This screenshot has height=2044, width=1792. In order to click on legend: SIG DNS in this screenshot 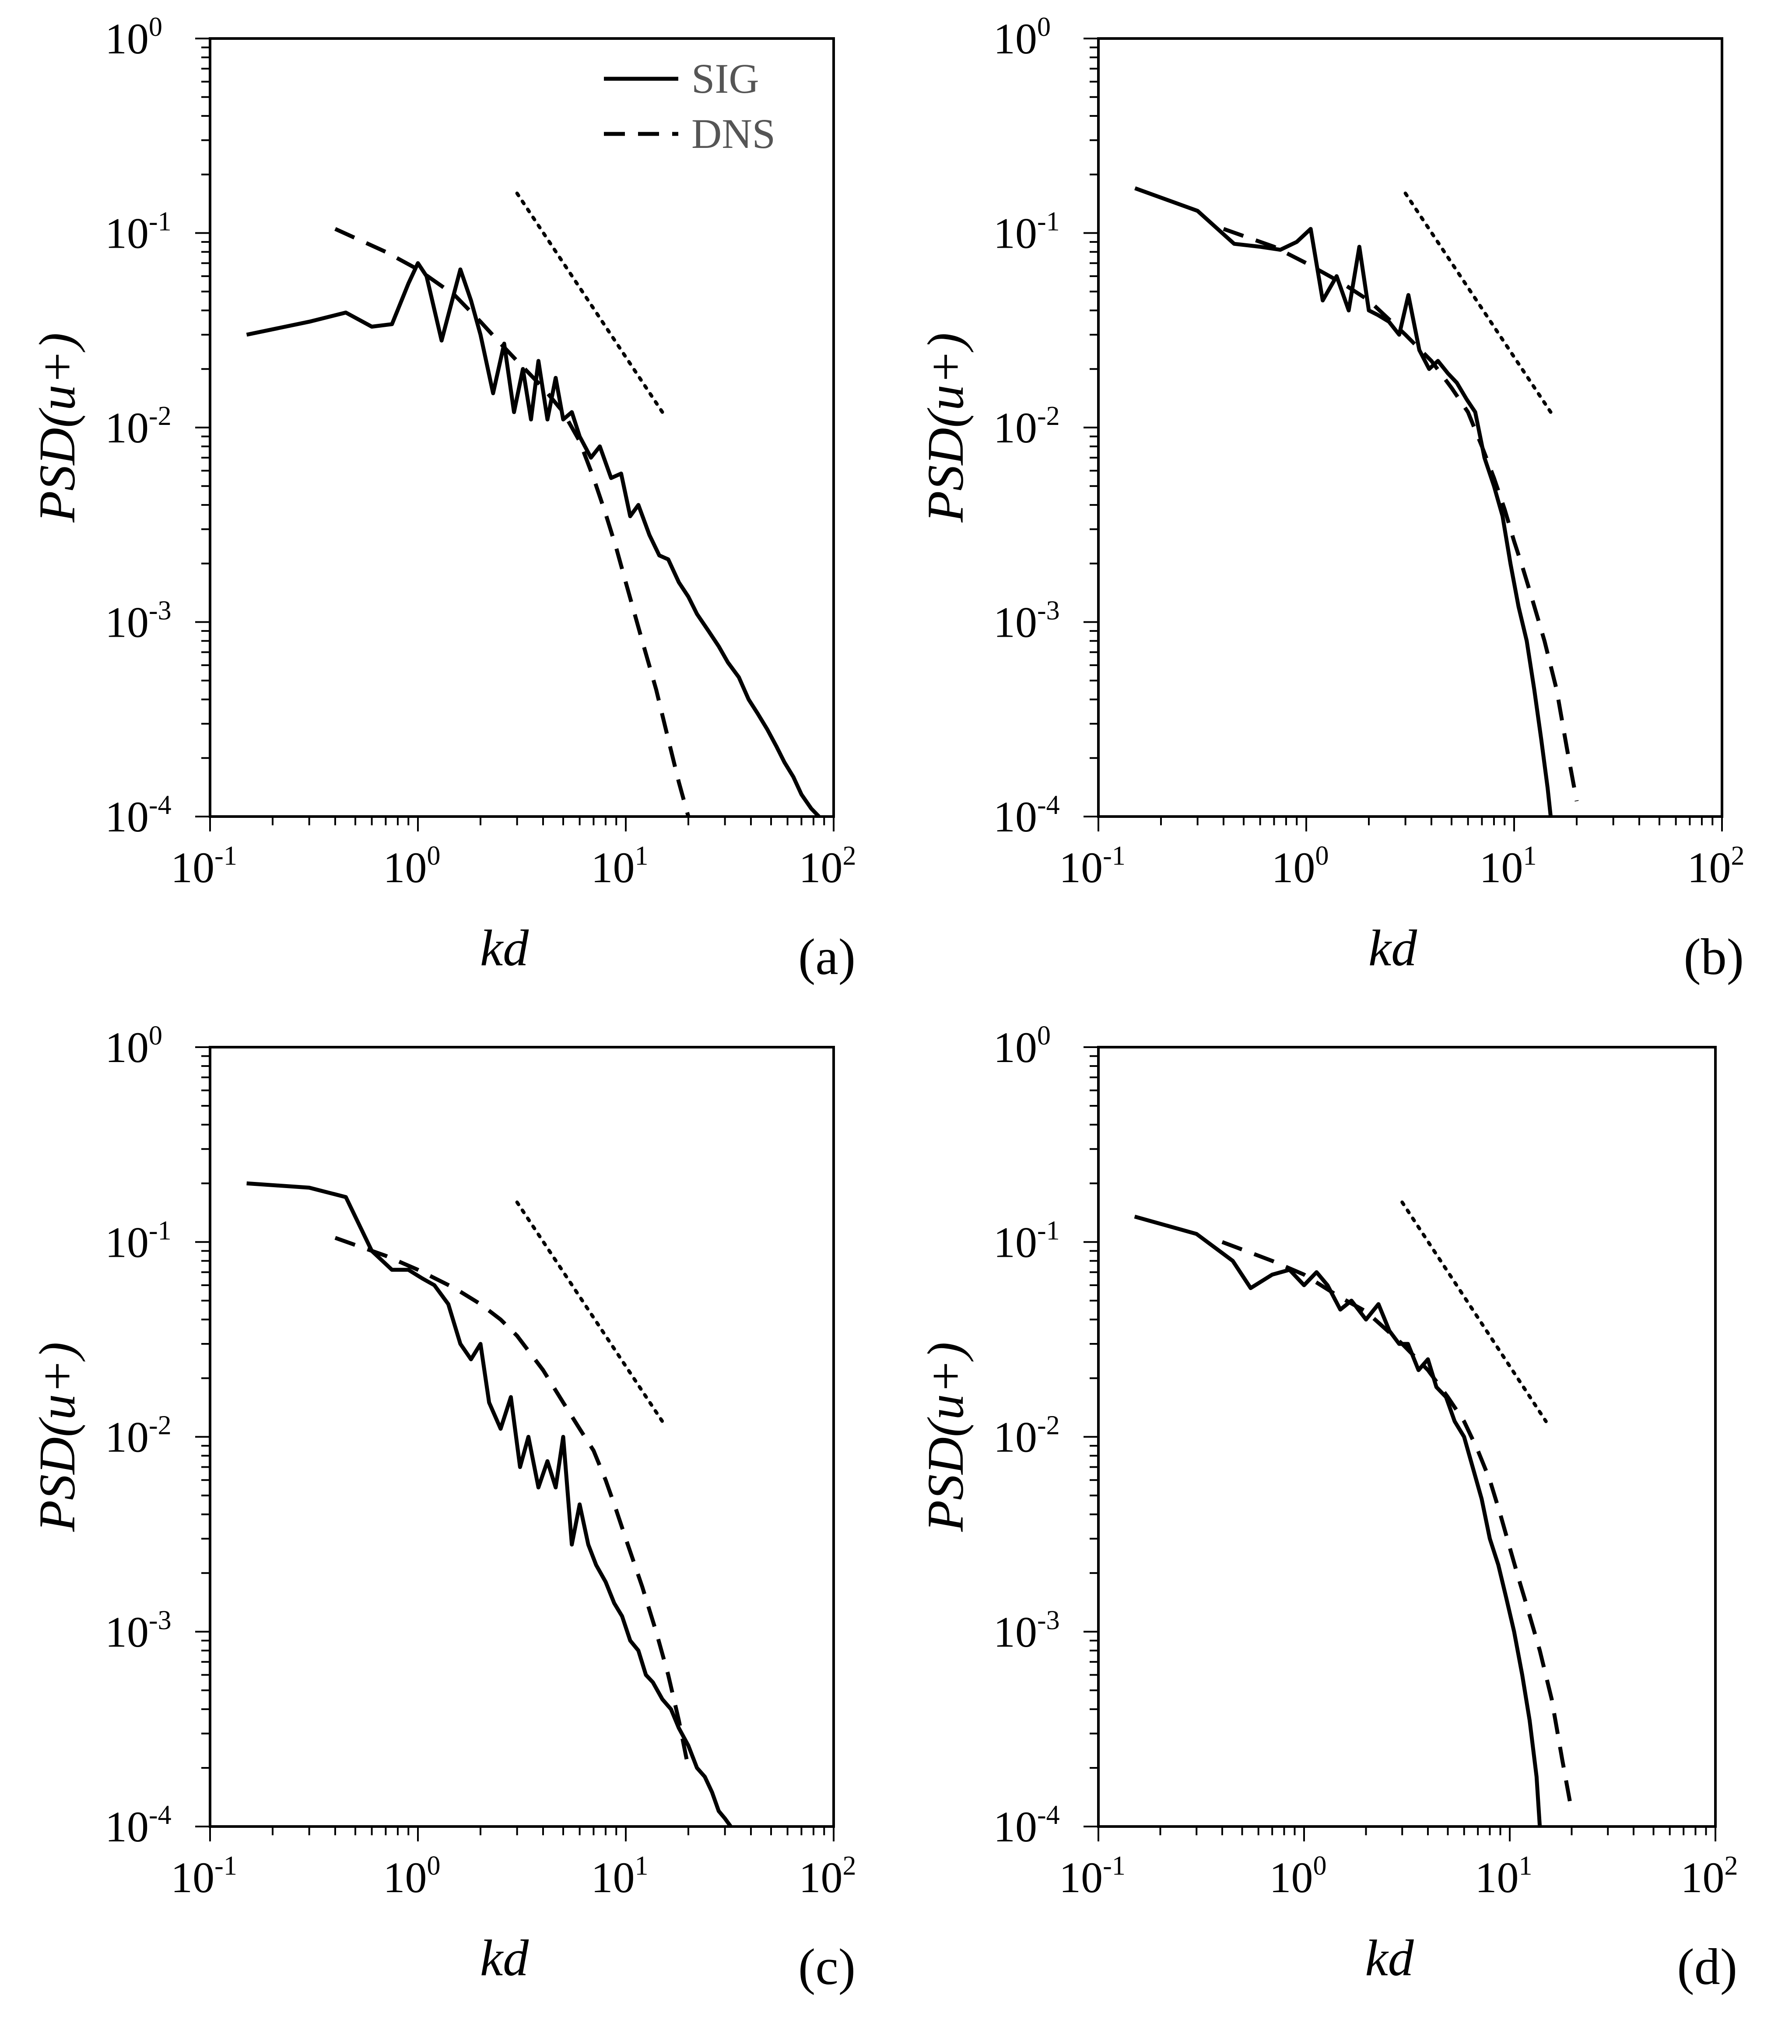, I will do `click(689, 106)`.